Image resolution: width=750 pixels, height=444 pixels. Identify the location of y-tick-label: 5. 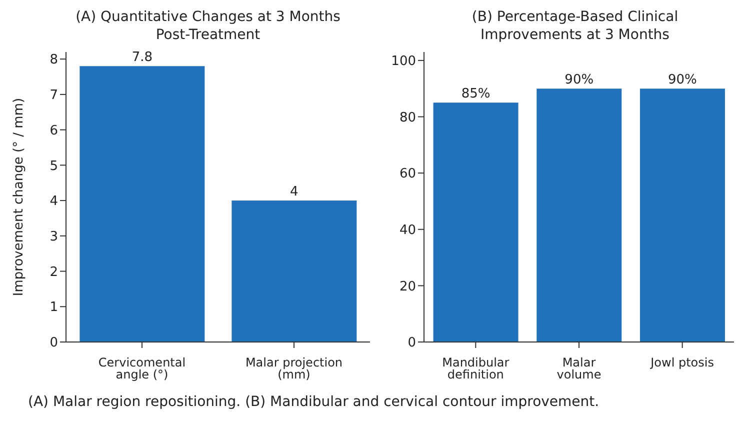
(54, 166).